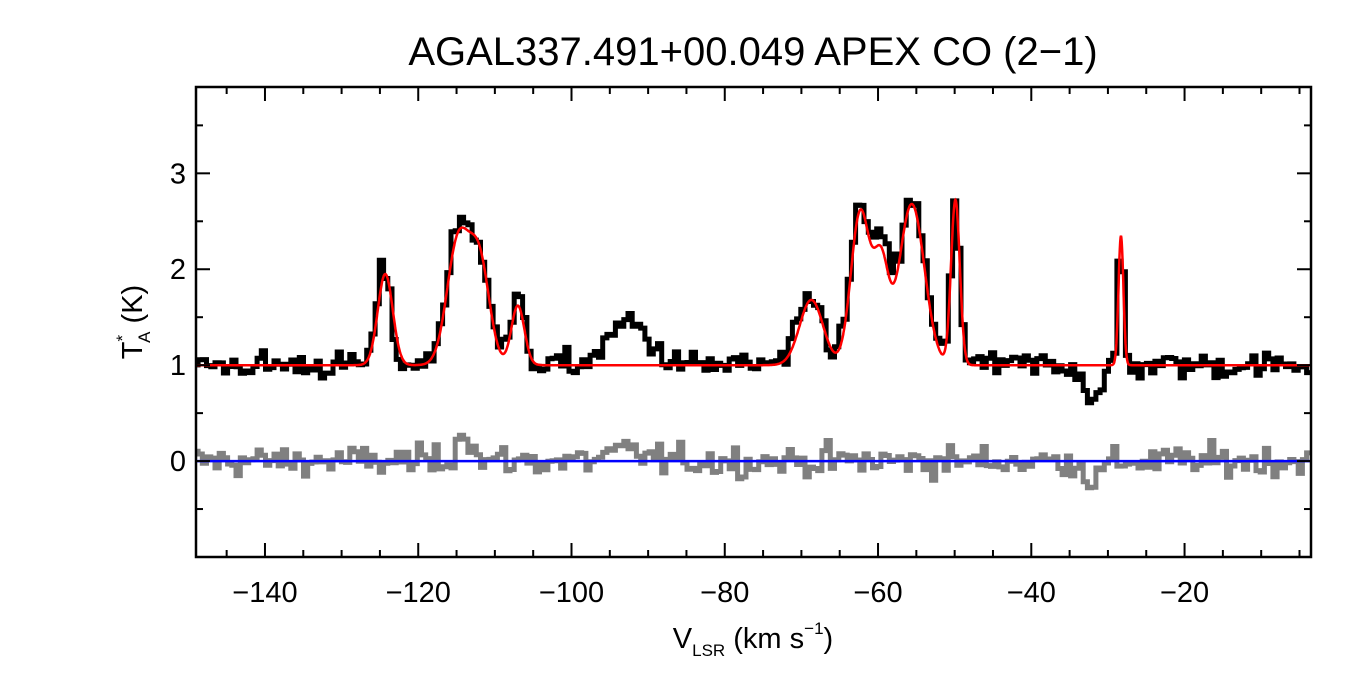 Image resolution: width=1350 pixels, height=675 pixels. I want to click on y-tick-label: 1, so click(178, 366).